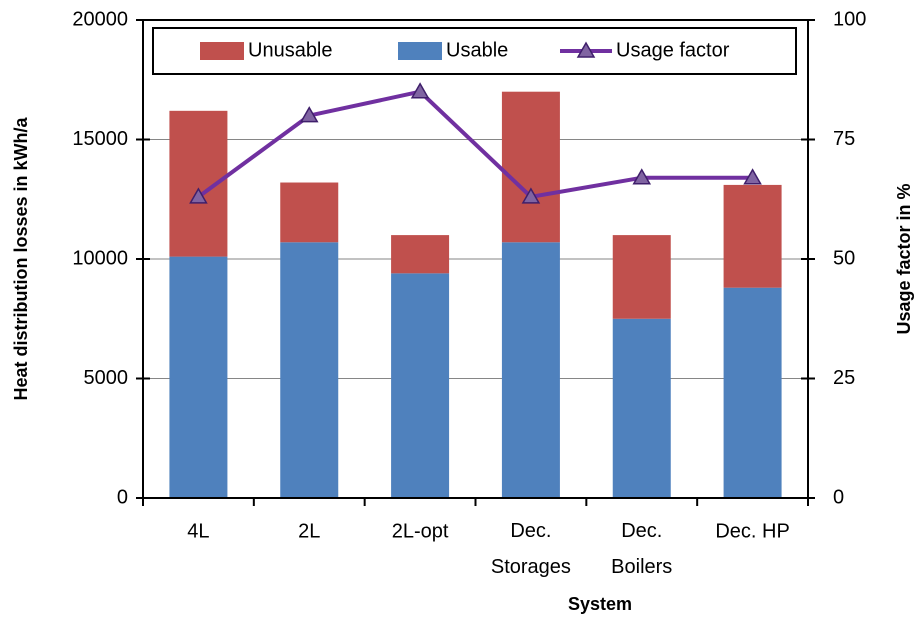  I want to click on x-tick-label: 4L, so click(198, 531).